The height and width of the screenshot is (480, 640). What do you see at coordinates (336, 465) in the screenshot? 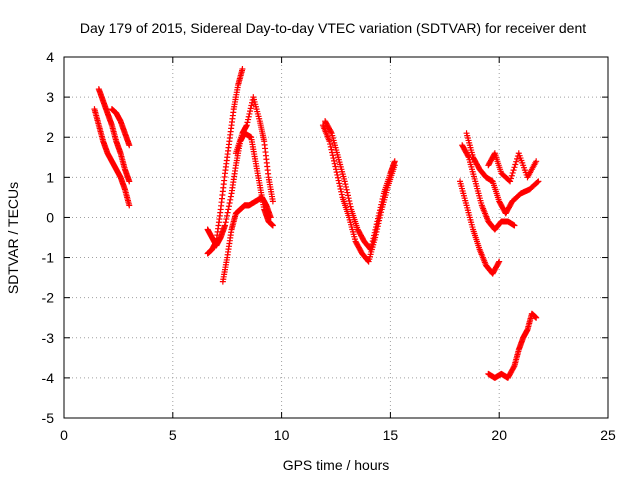
I see `x-axis-label: GPS time / hours` at bounding box center [336, 465].